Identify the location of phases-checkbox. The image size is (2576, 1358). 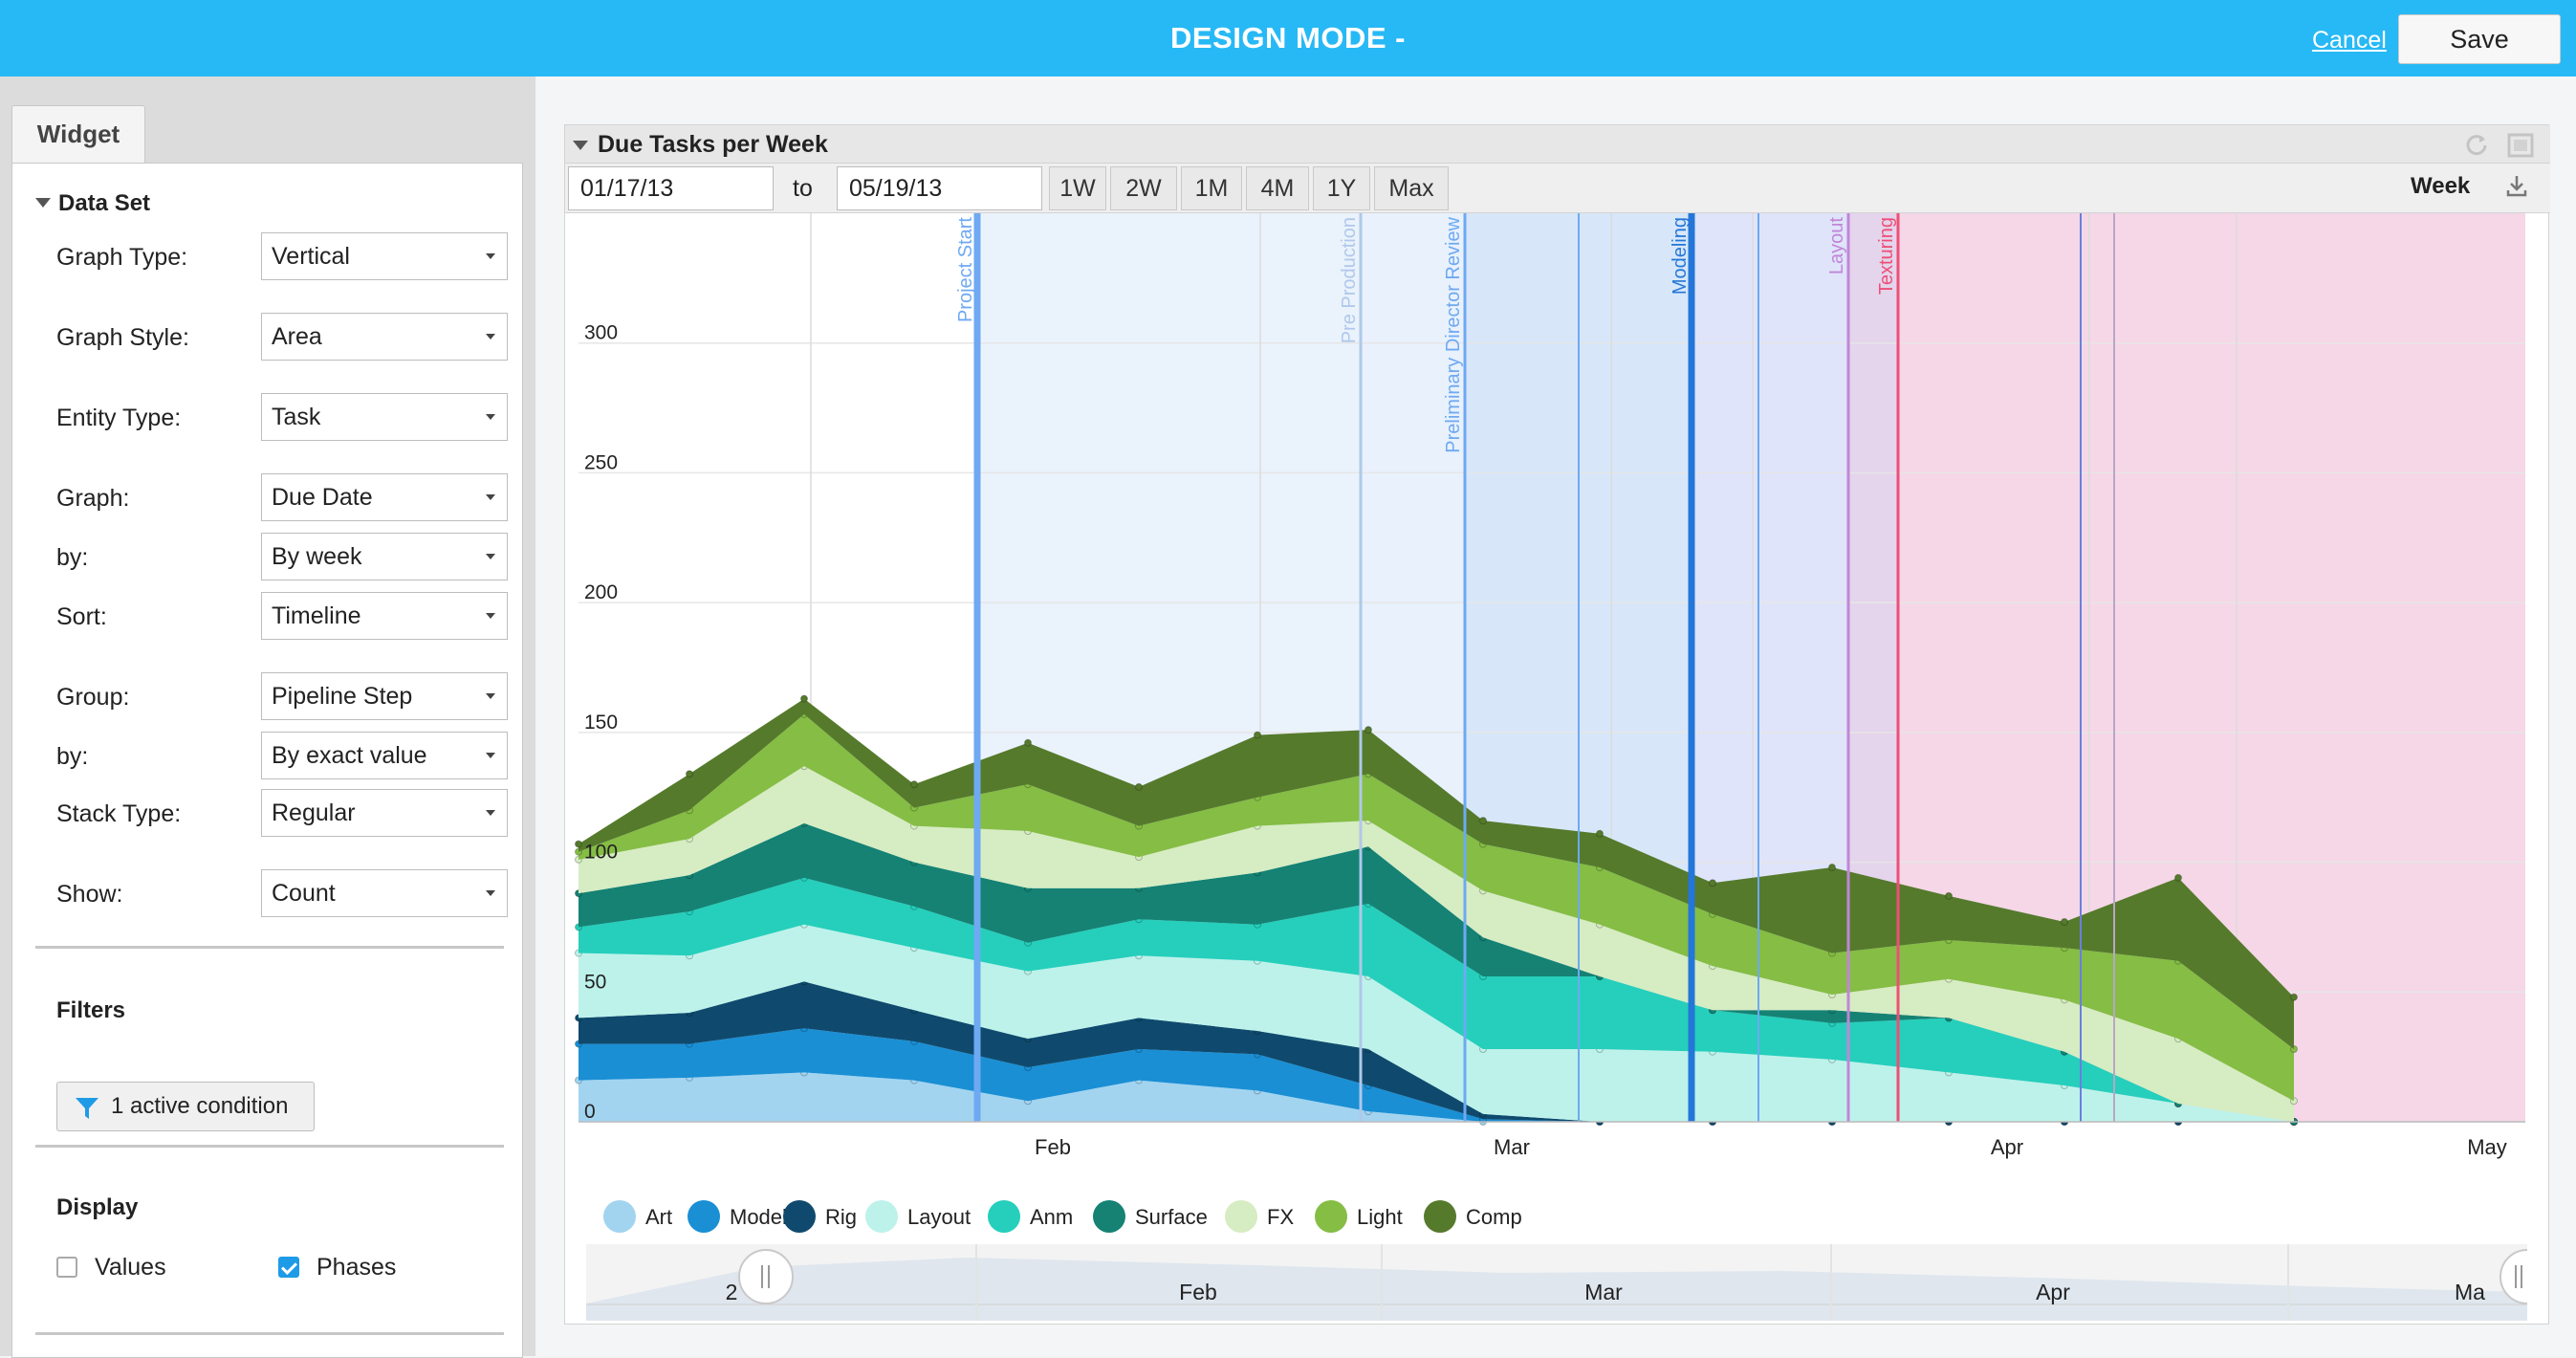
(288, 1267).